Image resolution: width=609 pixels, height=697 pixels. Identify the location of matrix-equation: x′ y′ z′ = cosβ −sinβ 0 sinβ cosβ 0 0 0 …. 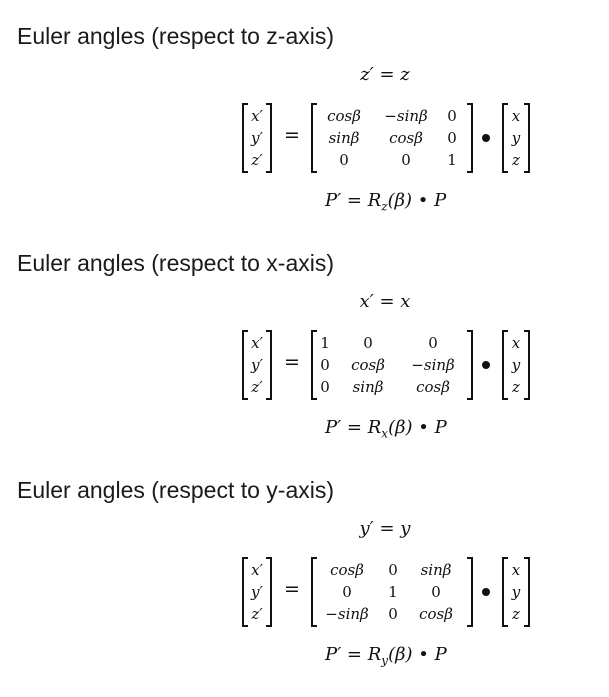
(304, 140).